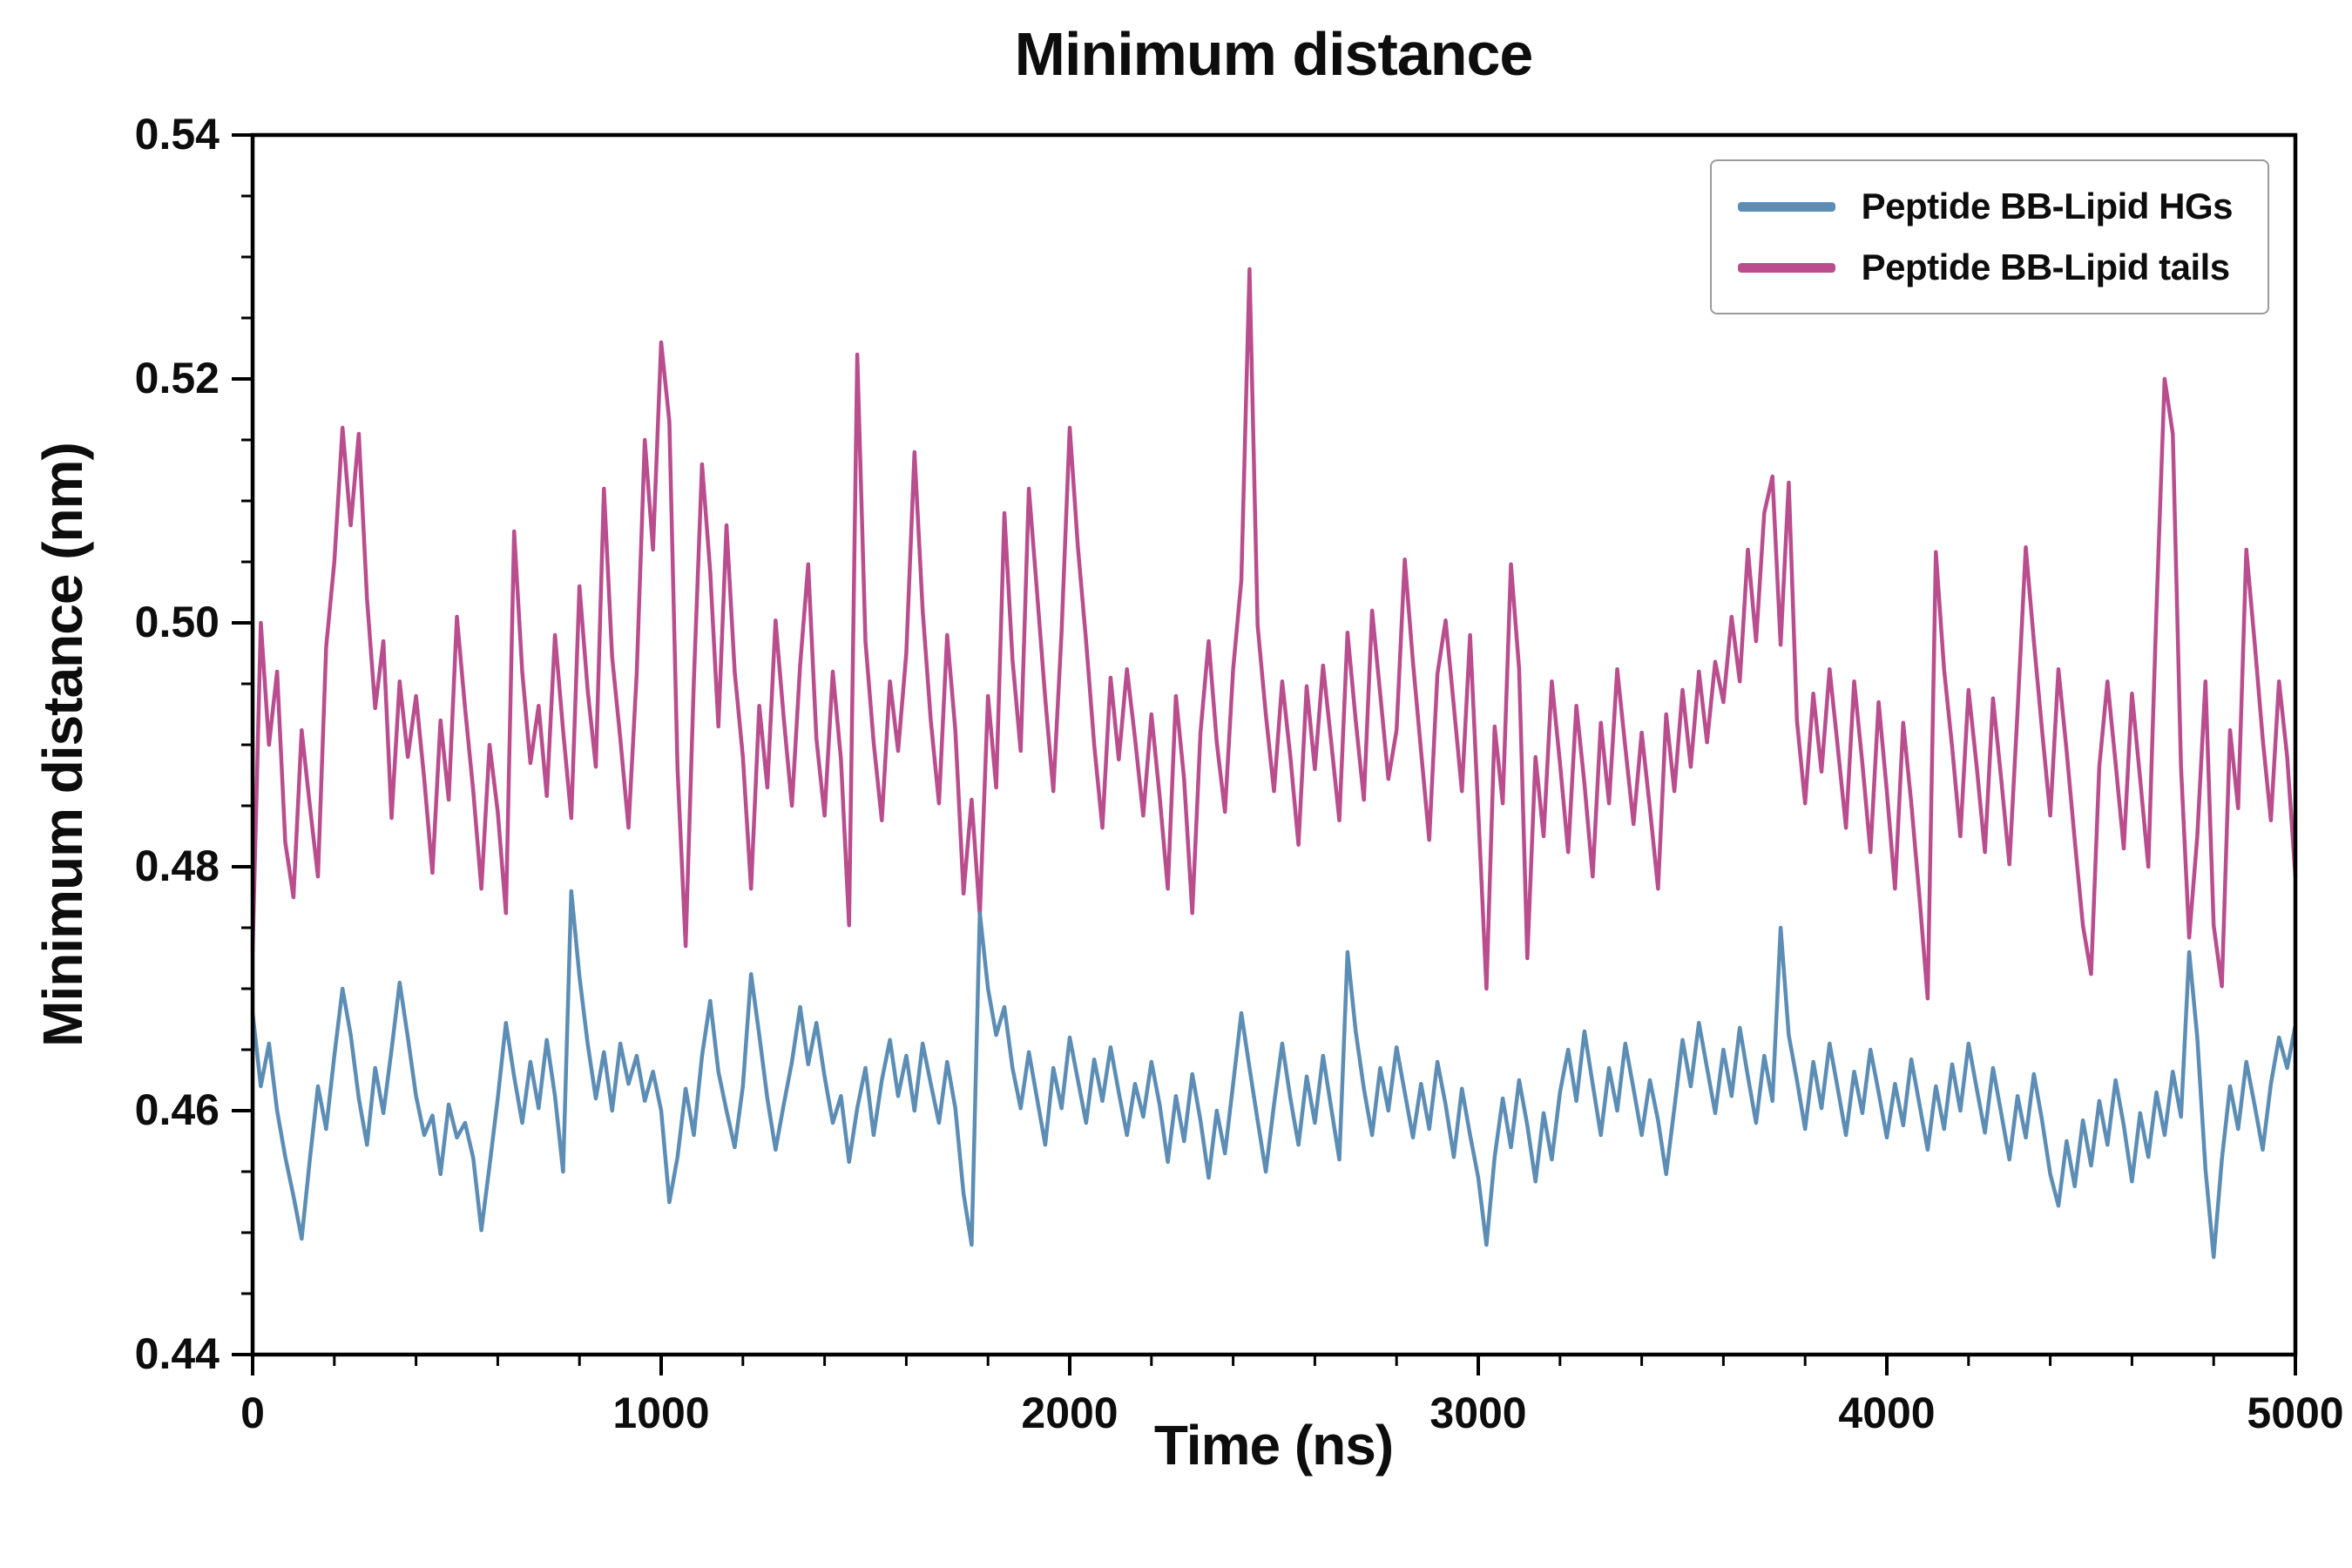 The height and width of the screenshot is (1568, 2352). What do you see at coordinates (177, 134) in the screenshot?
I see `y-tick-label: 0.54` at bounding box center [177, 134].